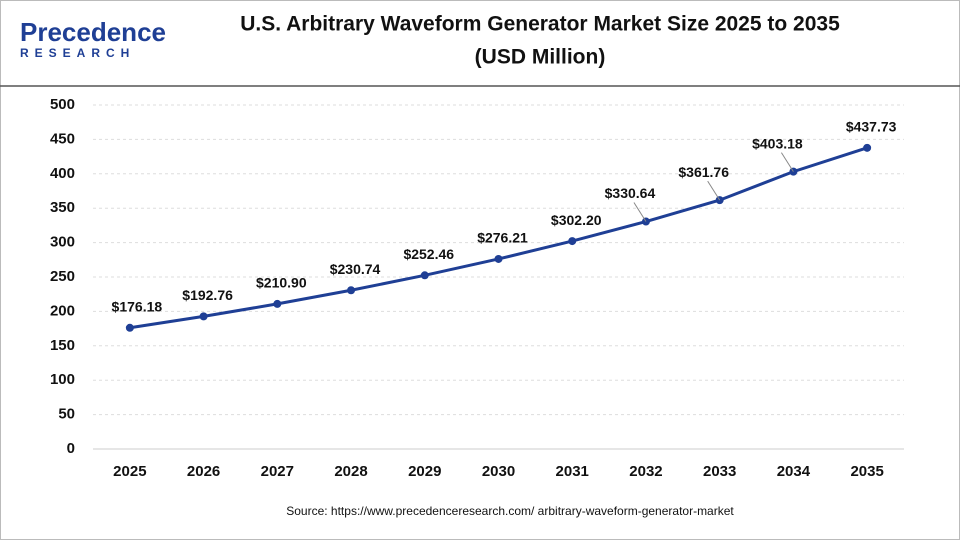 This screenshot has height=540, width=960. Describe the element at coordinates (207, 295) in the screenshot. I see `value-label: $192.76` at that location.